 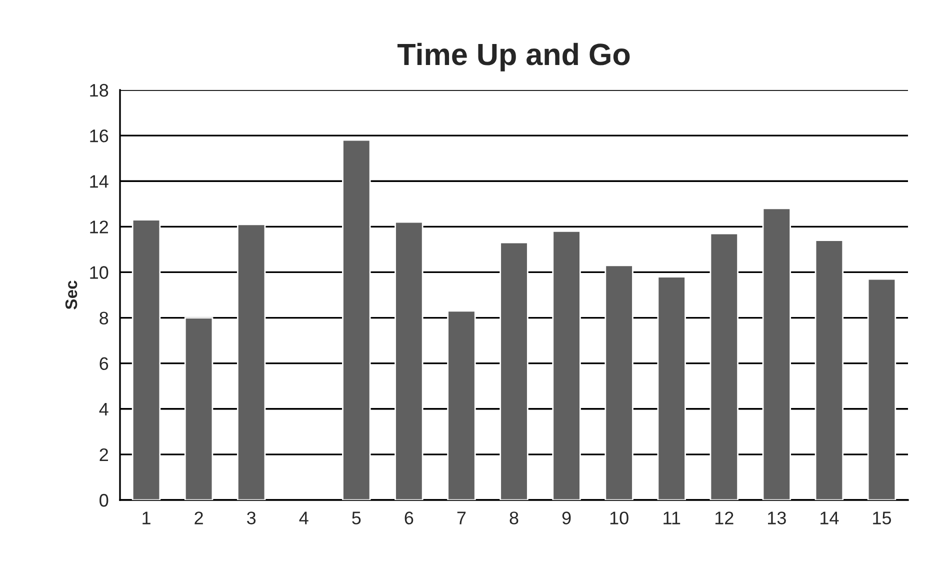 I want to click on chart-title: Time Up and Go, so click(x=513, y=57).